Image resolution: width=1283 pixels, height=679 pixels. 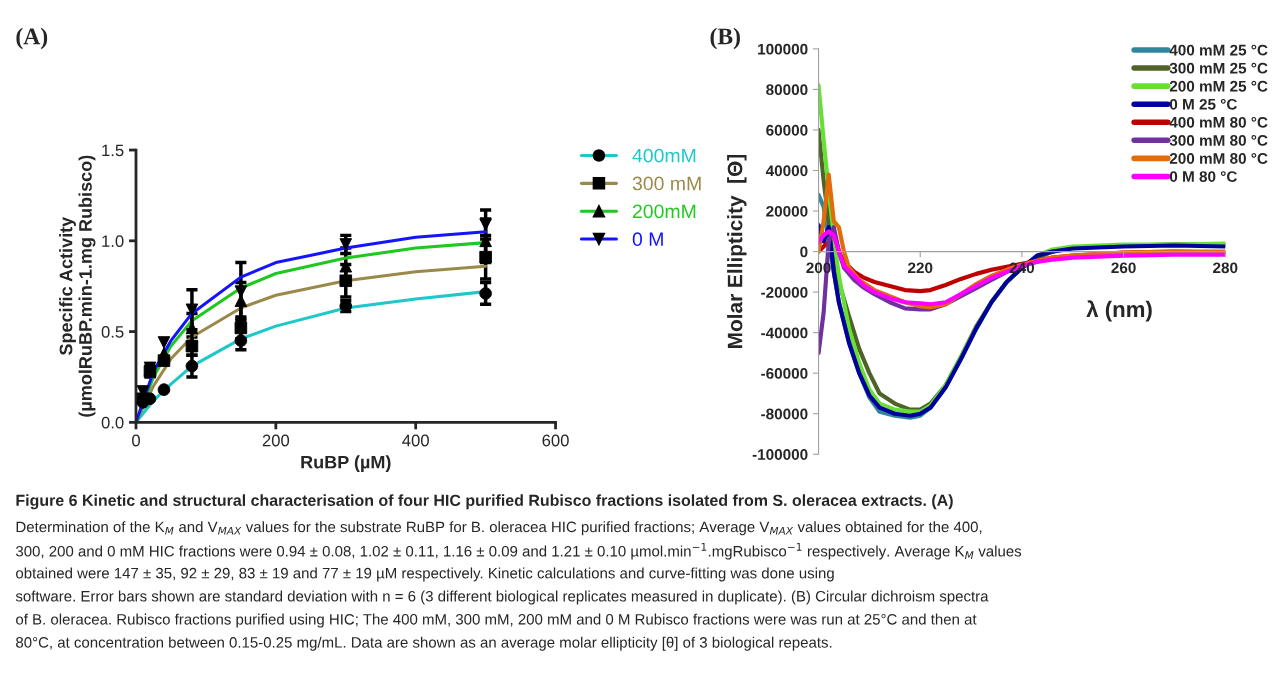 I want to click on legend-label: 0 M 80 °C, so click(x=1203, y=176).